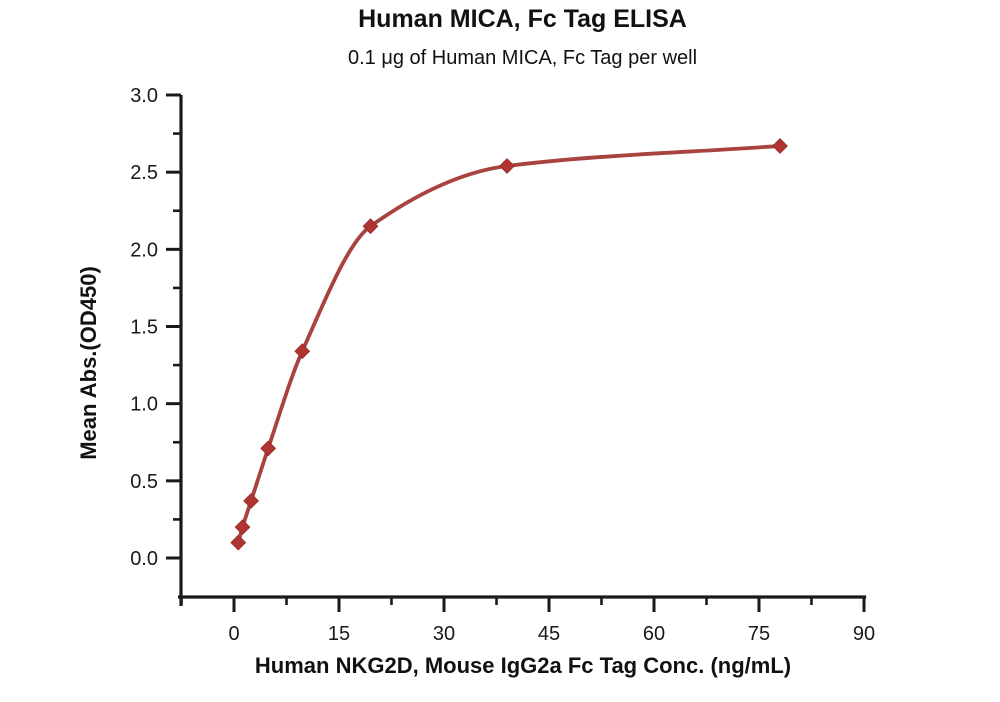 The width and height of the screenshot is (1000, 702). I want to click on x-tick-label: 90, so click(864, 634).